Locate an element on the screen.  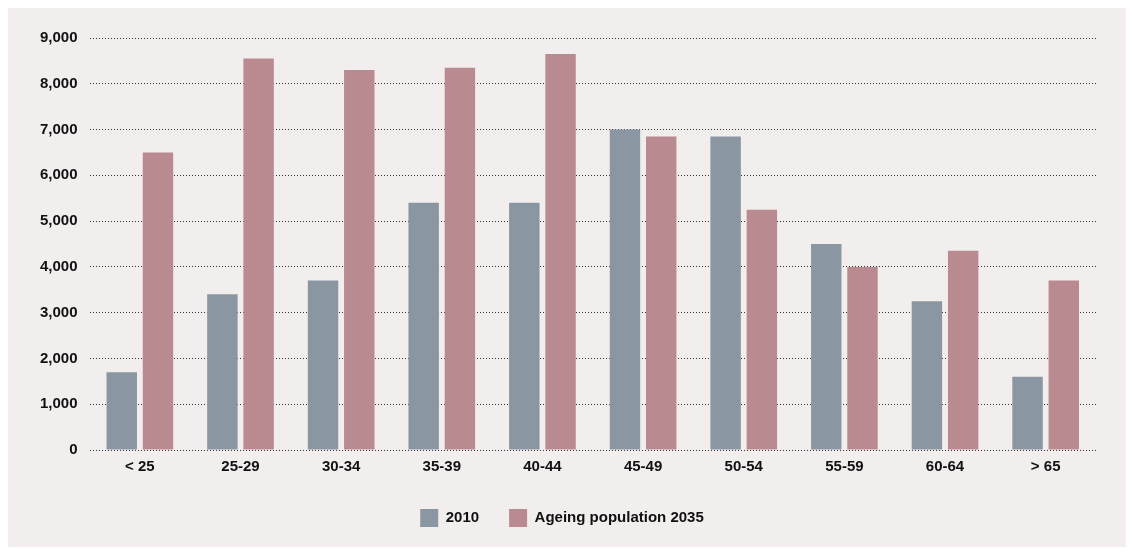
x-tick-label: 30-34 is located at coordinates (341, 466).